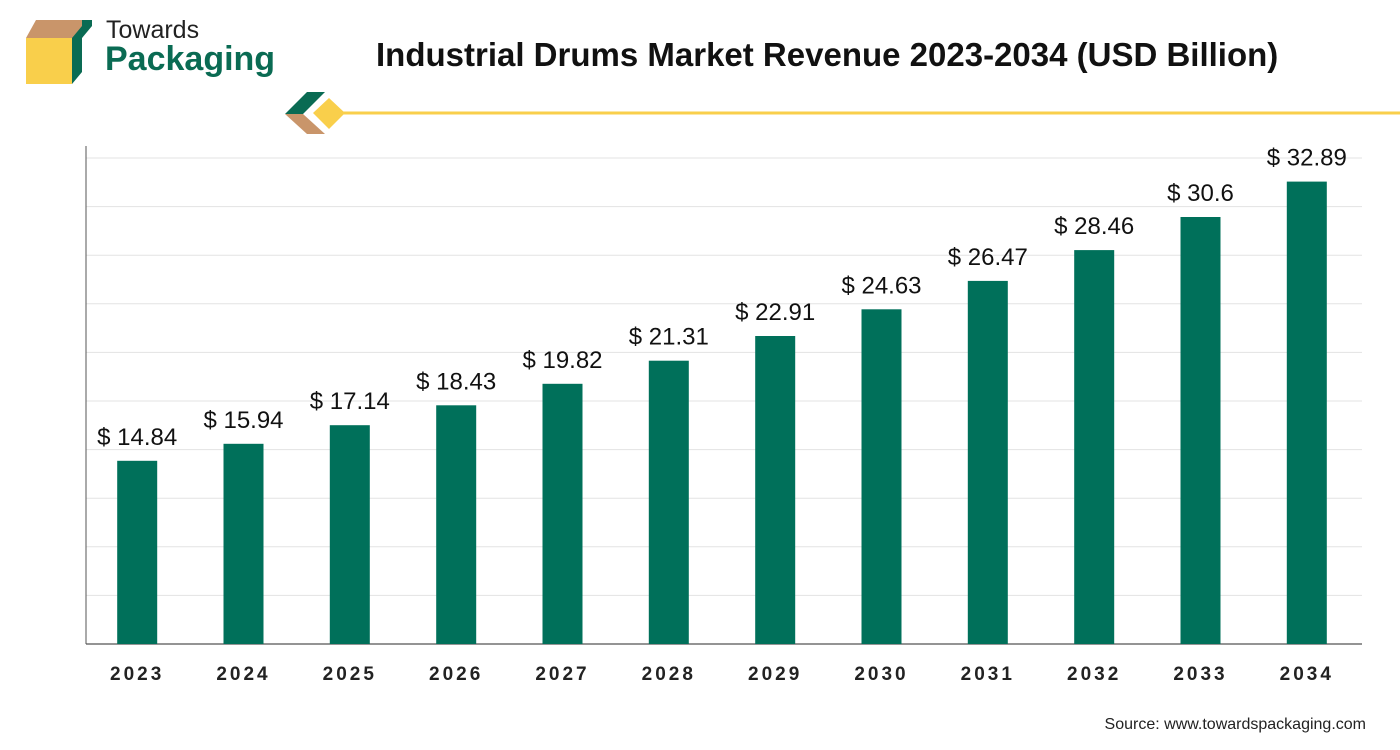  Describe the element at coordinates (987, 462) in the screenshot. I see `bar-2031` at that location.